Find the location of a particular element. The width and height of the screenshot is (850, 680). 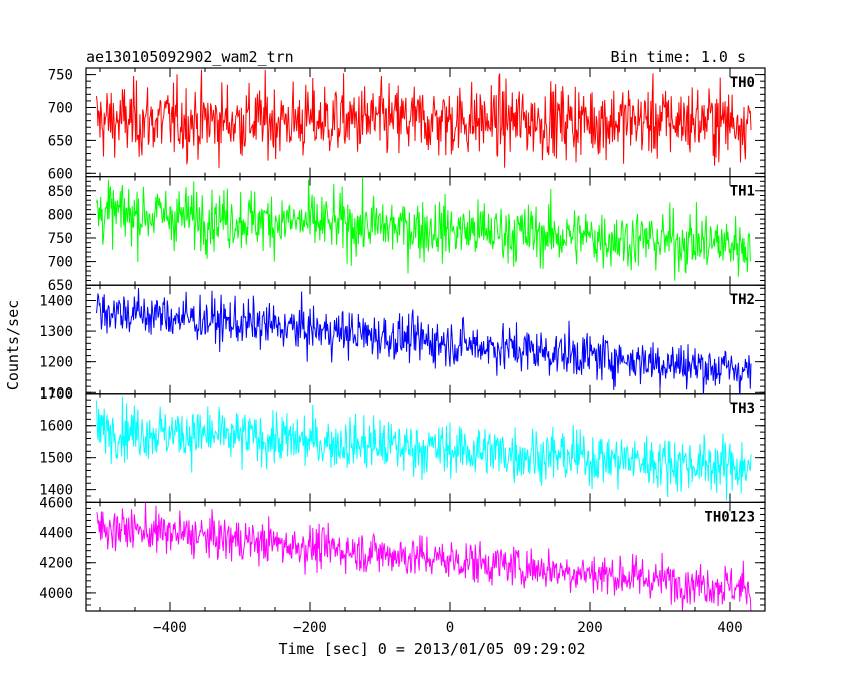

y-tick-label: 1500 is located at coordinates (56, 459).